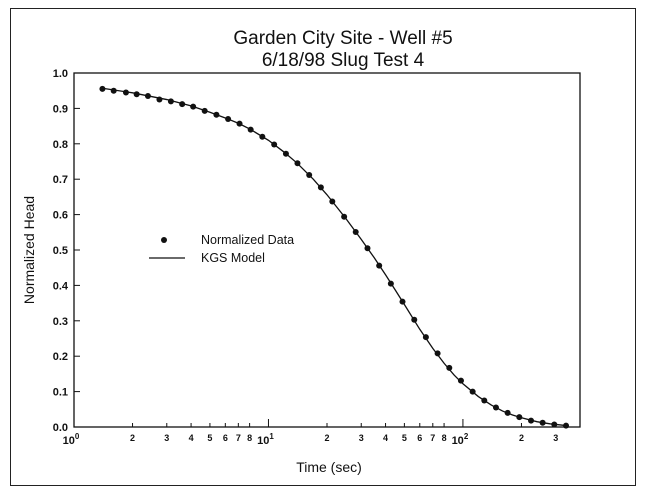 The width and height of the screenshot is (650, 495). Describe the element at coordinates (342, 38) in the screenshot. I see `chart-title: Garden City Site - Well #5` at that location.